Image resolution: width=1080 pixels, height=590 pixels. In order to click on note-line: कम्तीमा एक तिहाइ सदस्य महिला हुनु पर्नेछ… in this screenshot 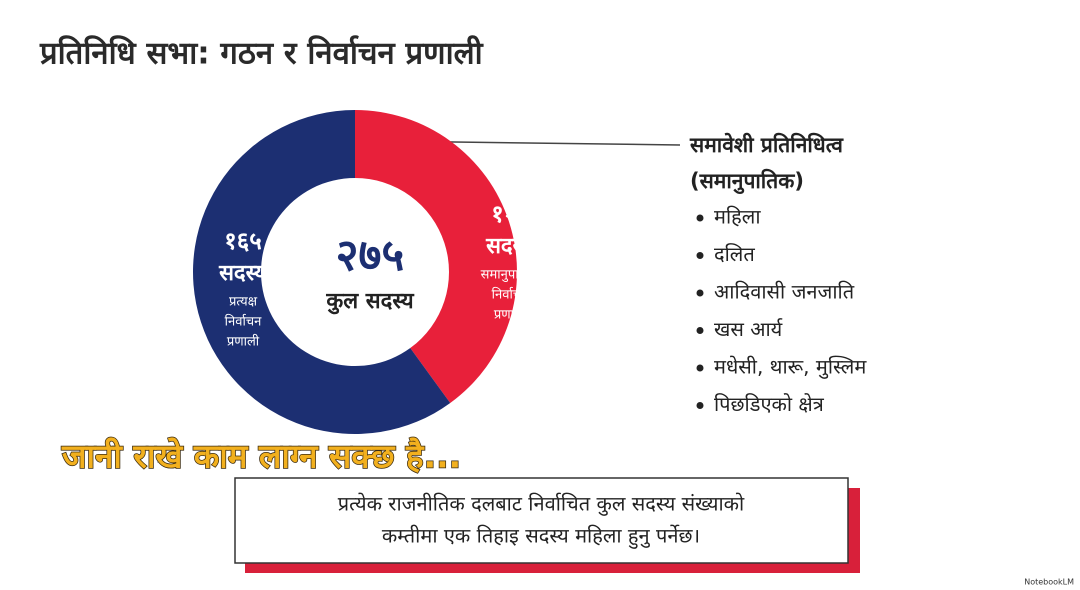, I will do `click(541, 537)`.